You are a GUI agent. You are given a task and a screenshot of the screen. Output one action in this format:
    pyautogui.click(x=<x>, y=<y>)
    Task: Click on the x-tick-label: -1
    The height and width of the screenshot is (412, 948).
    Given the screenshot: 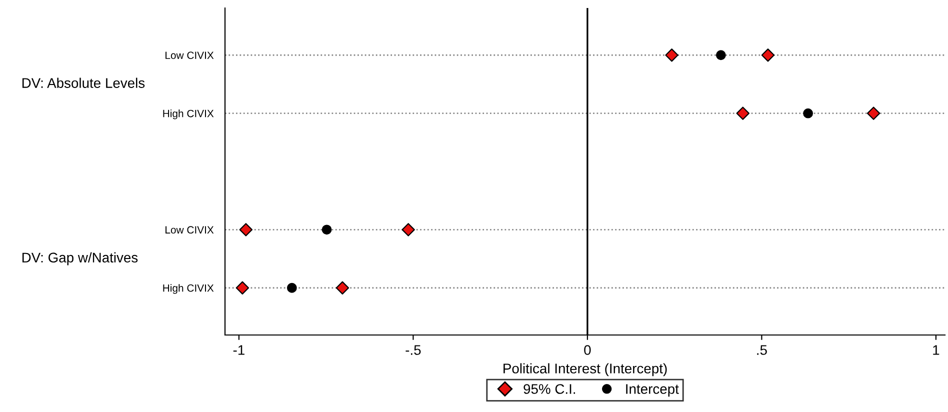 What is the action you would take?
    pyautogui.click(x=238, y=350)
    